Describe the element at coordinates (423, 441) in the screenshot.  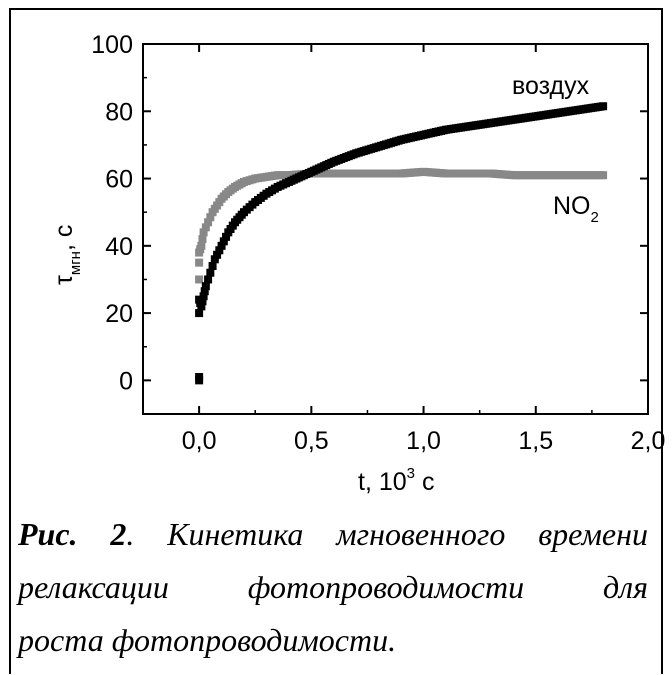
I see `x-tick-label: 1,0` at that location.